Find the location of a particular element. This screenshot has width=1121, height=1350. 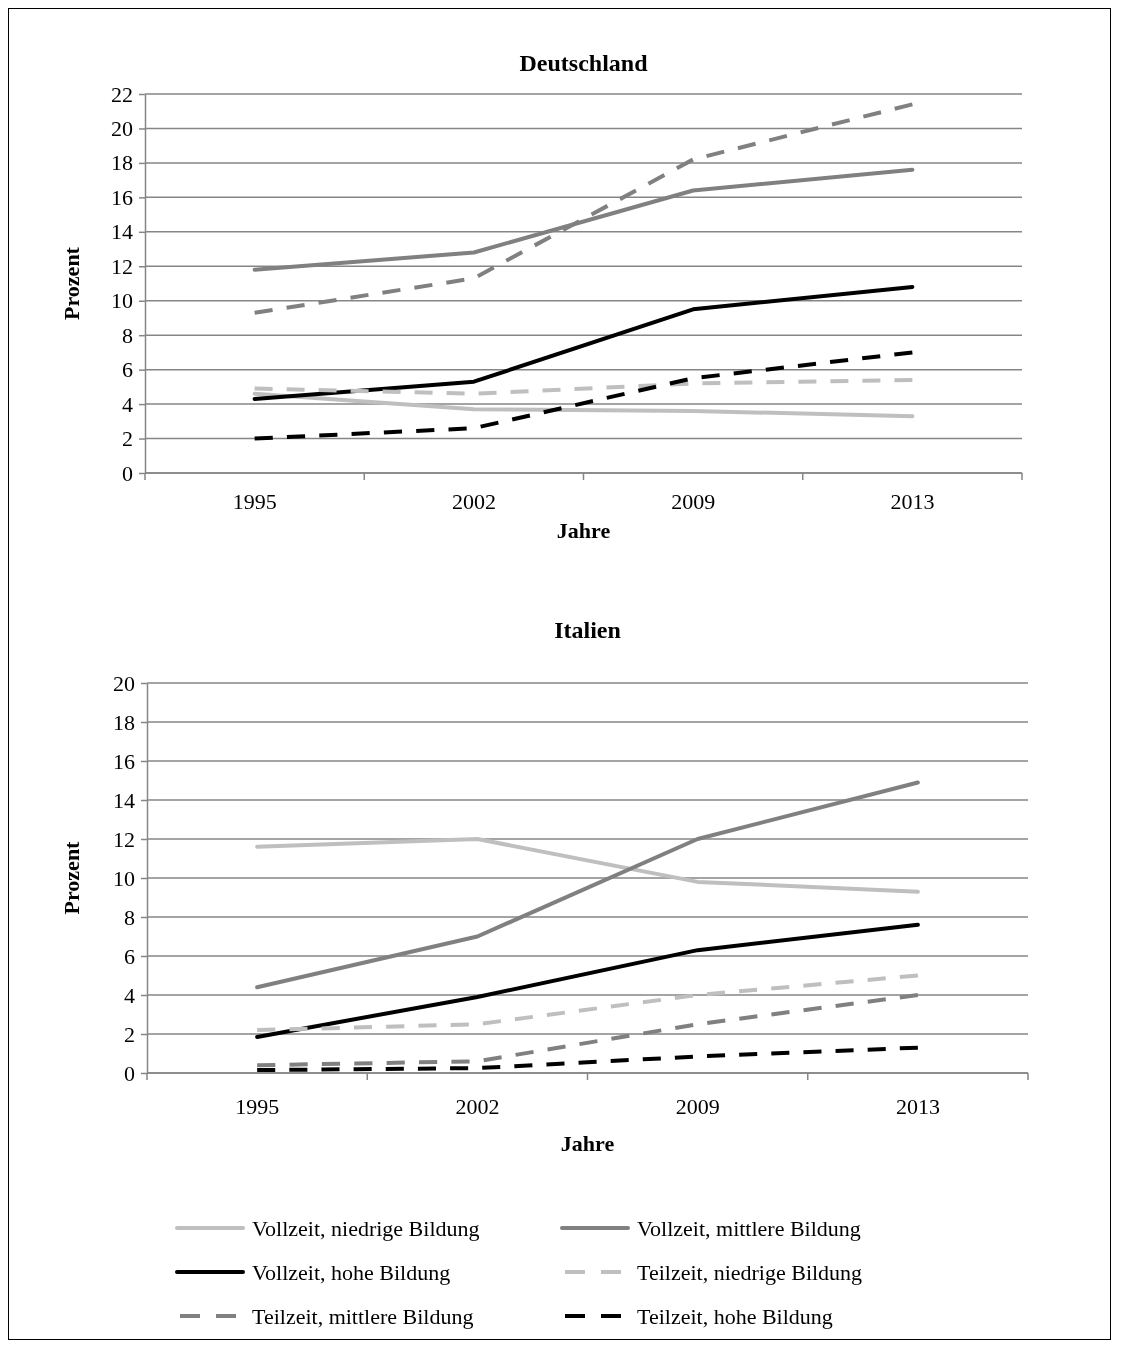

chart-title: Italien is located at coordinates (587, 630).